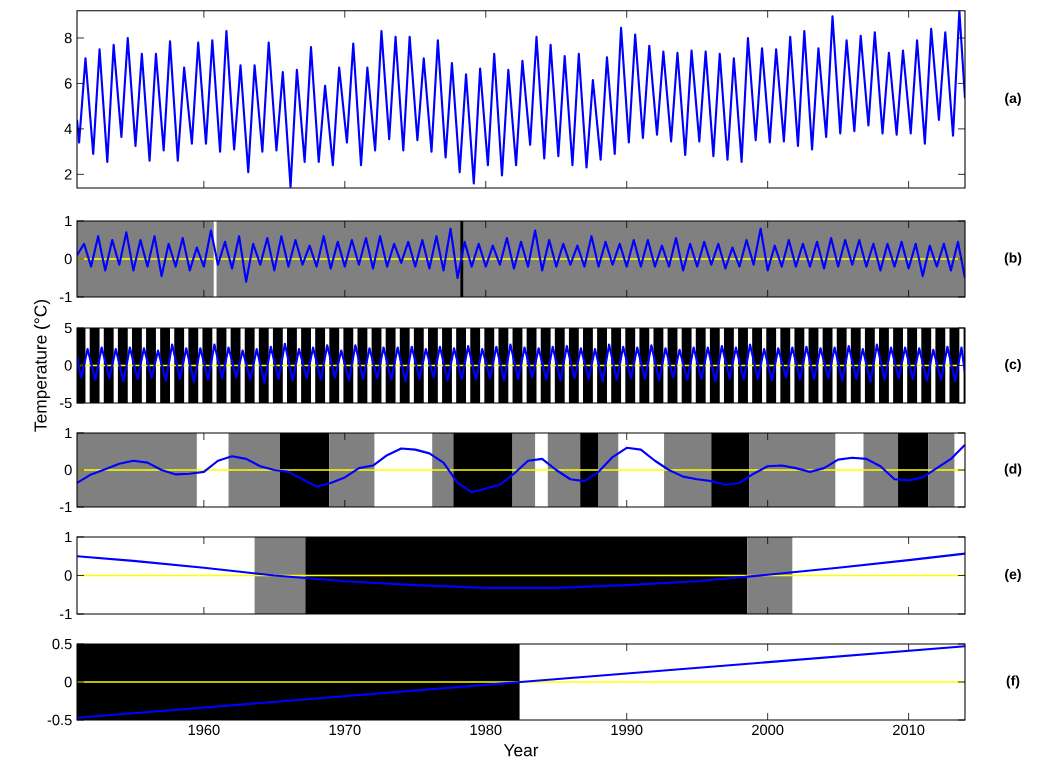  What do you see at coordinates (1013, 575) in the screenshot?
I see `text: (e)` at bounding box center [1013, 575].